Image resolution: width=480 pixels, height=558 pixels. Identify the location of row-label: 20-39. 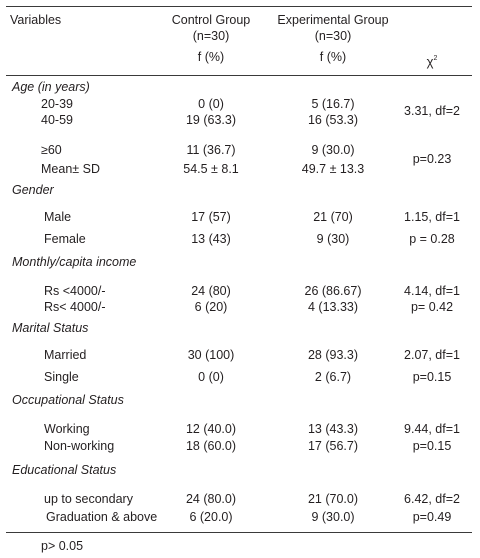
(57, 104).